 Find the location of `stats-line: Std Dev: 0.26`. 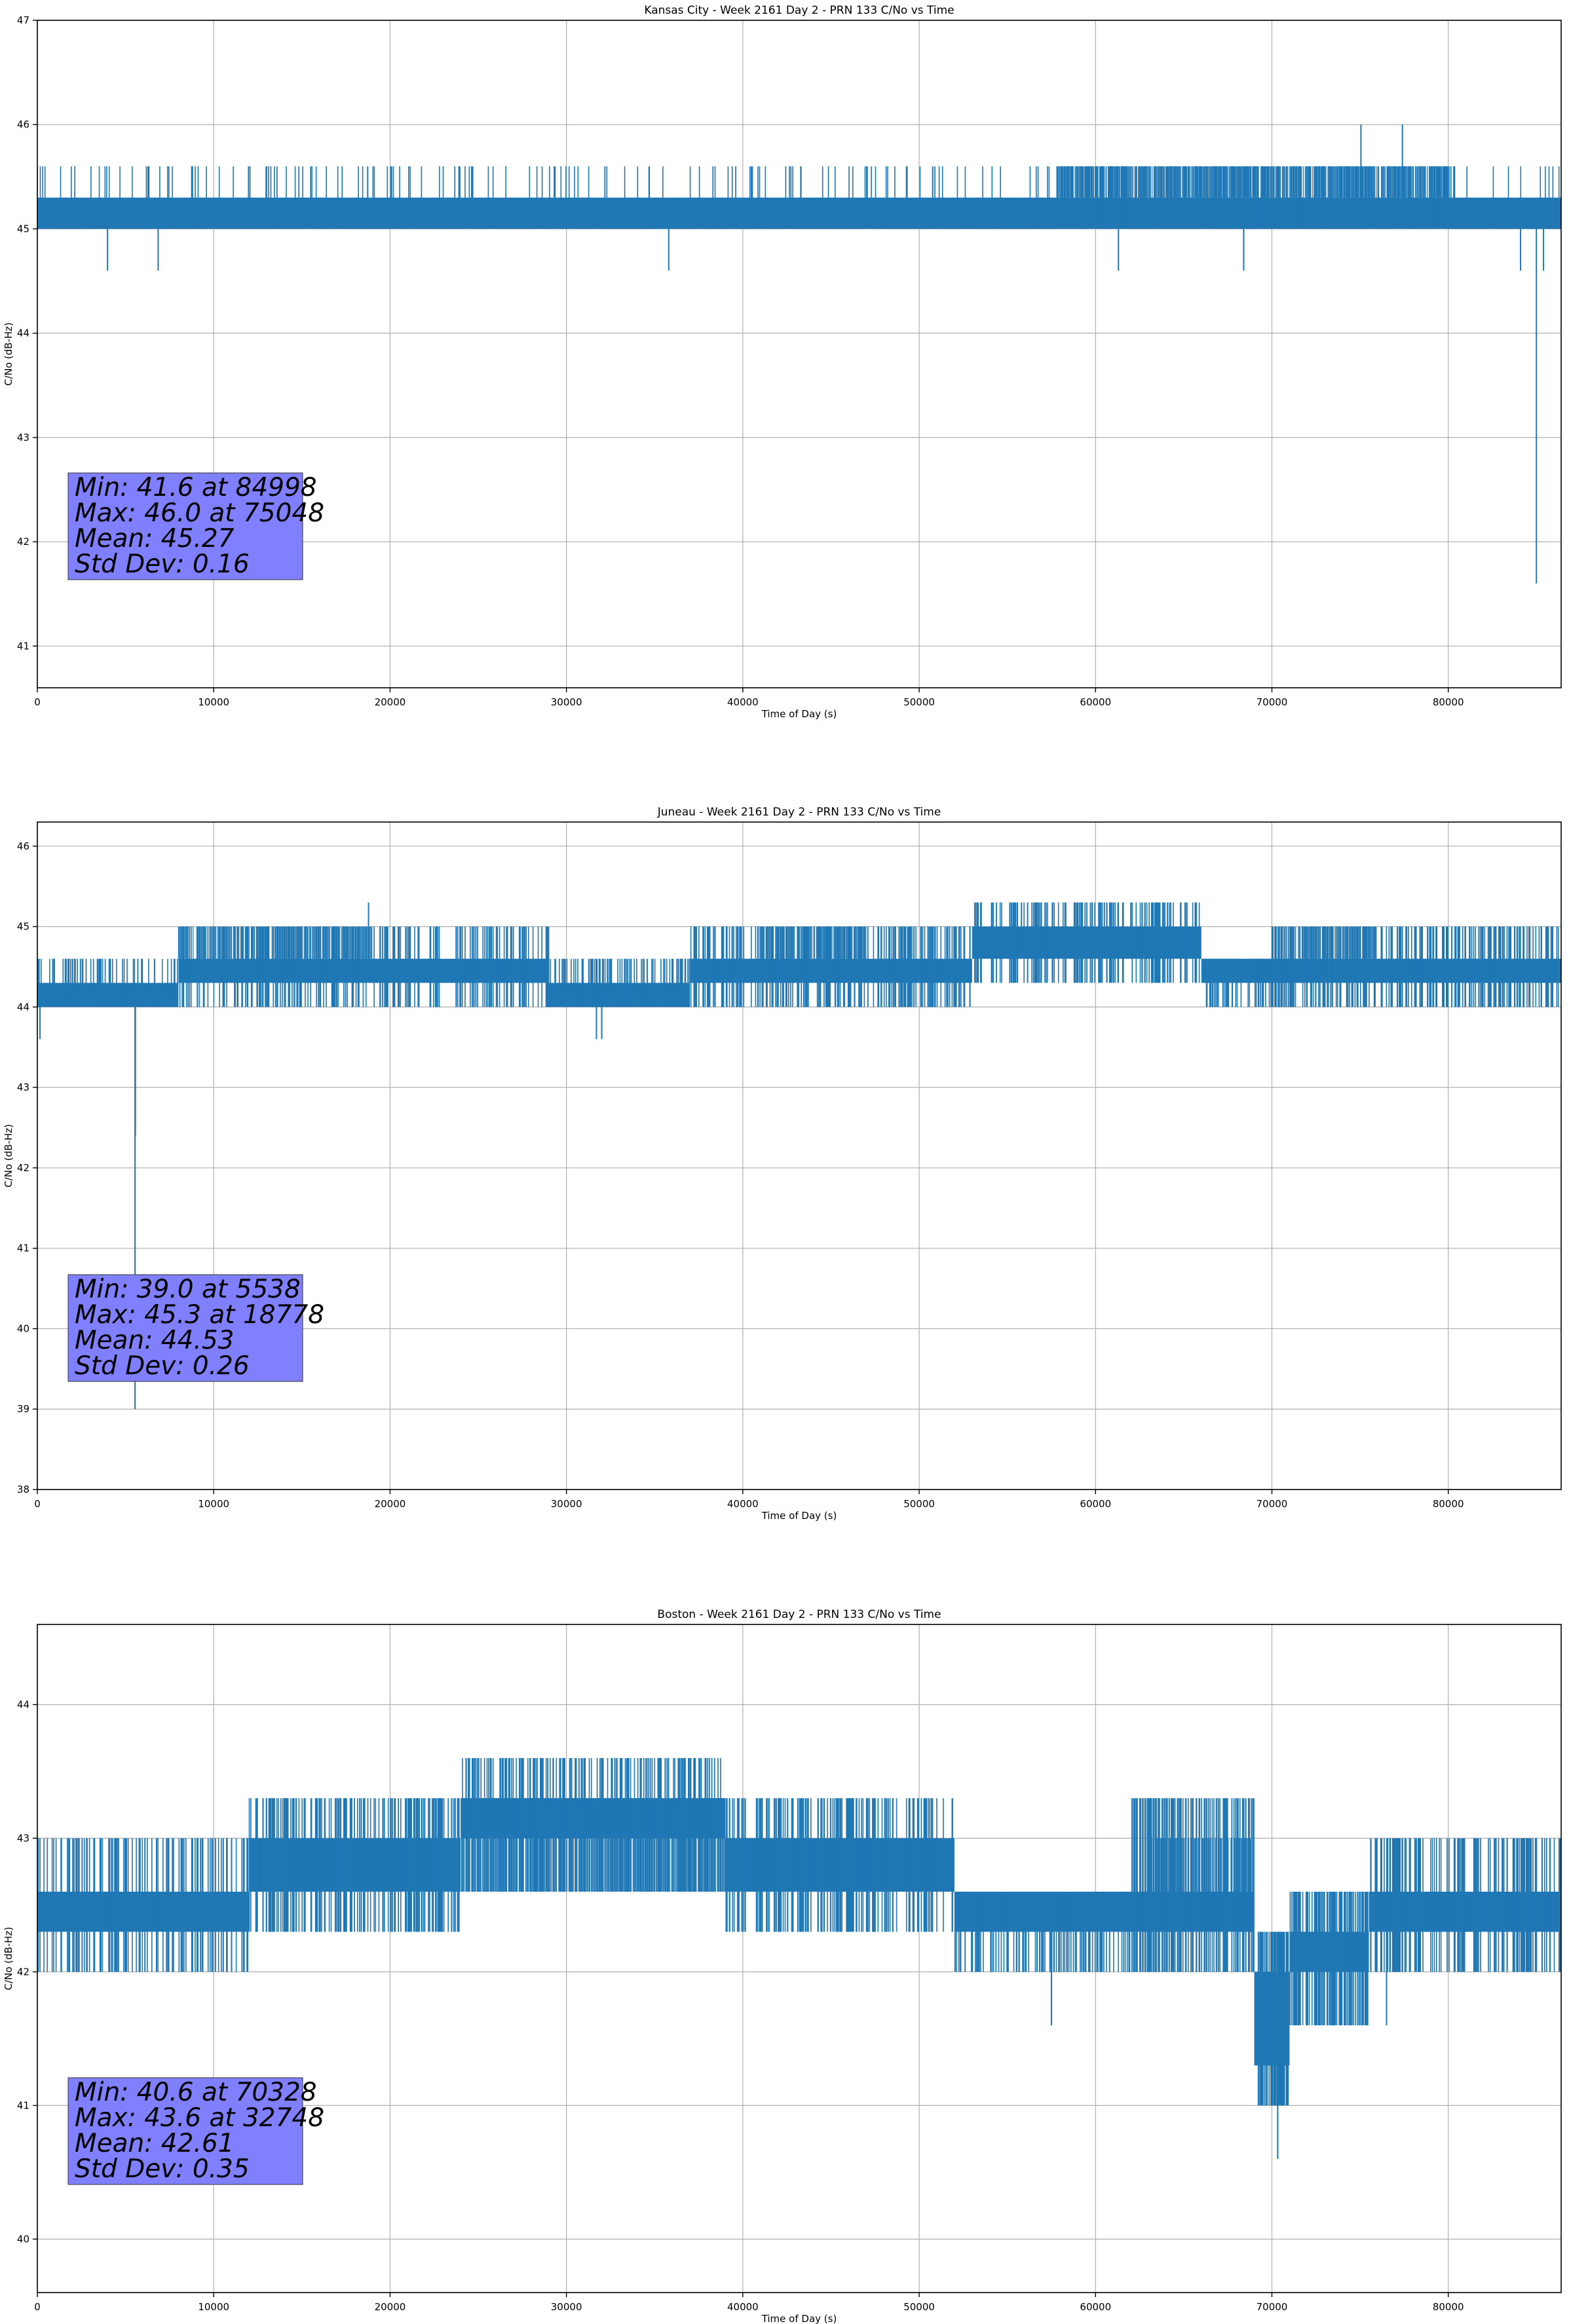

stats-line: Std Dev: 0.26 is located at coordinates (162, 1366).